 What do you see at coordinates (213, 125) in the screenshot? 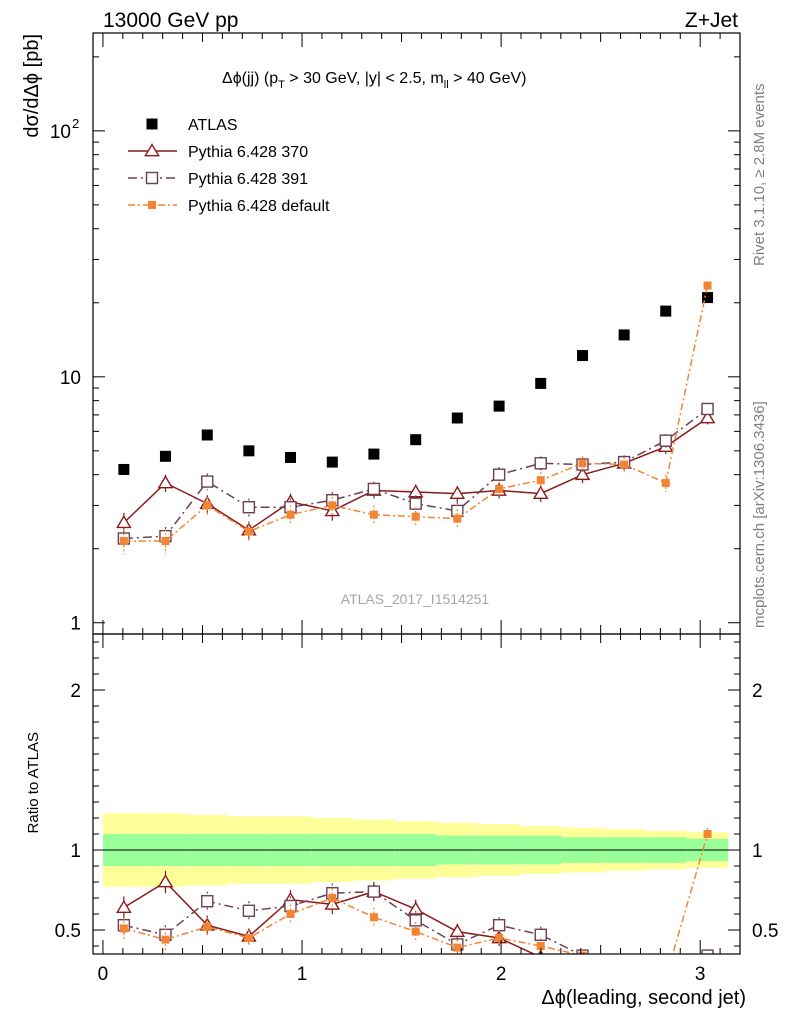
I see `legend-label: ATLAS` at bounding box center [213, 125].